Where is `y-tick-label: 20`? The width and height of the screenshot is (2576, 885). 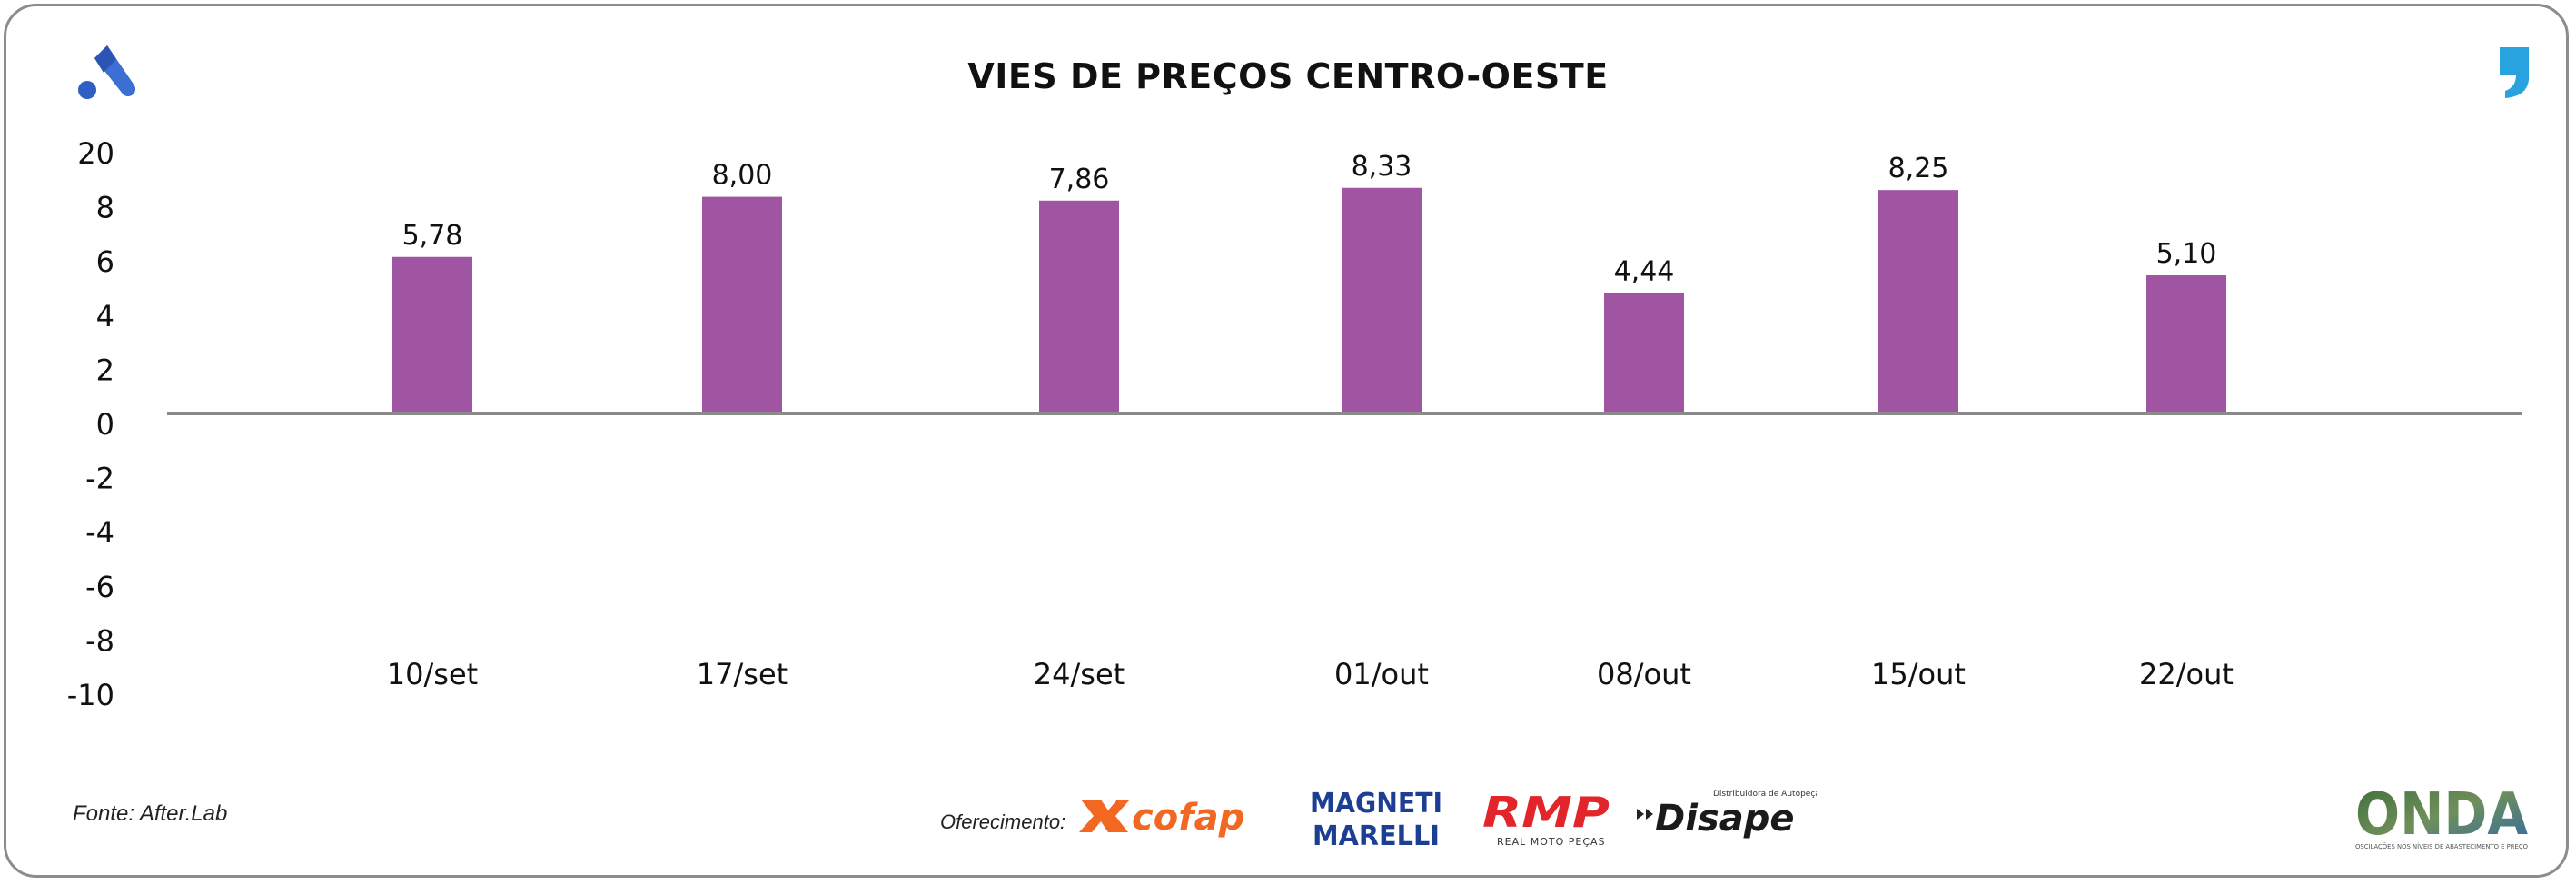
y-tick-label: 20 is located at coordinates (95, 153).